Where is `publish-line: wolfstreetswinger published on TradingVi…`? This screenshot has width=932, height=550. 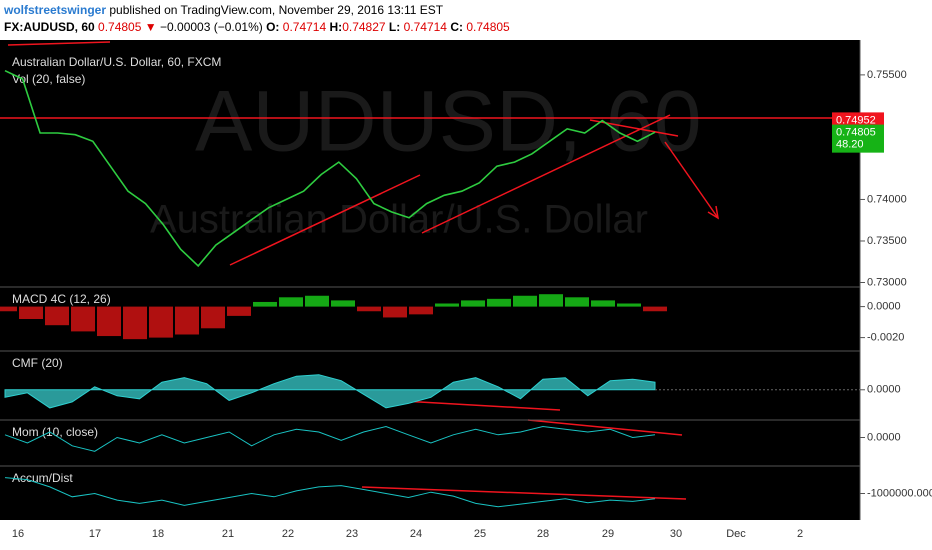 publish-line: wolfstreetswinger published on TradingVi… is located at coordinates (257, 10).